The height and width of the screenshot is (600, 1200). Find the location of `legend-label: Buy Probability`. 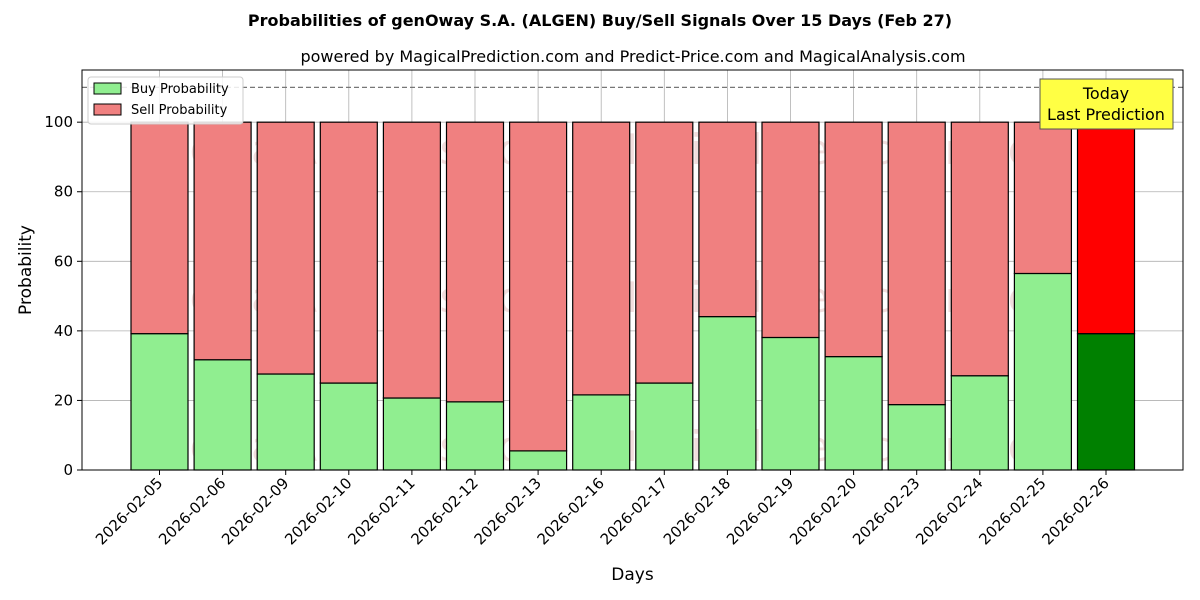

legend-label: Buy Probability is located at coordinates (180, 89).